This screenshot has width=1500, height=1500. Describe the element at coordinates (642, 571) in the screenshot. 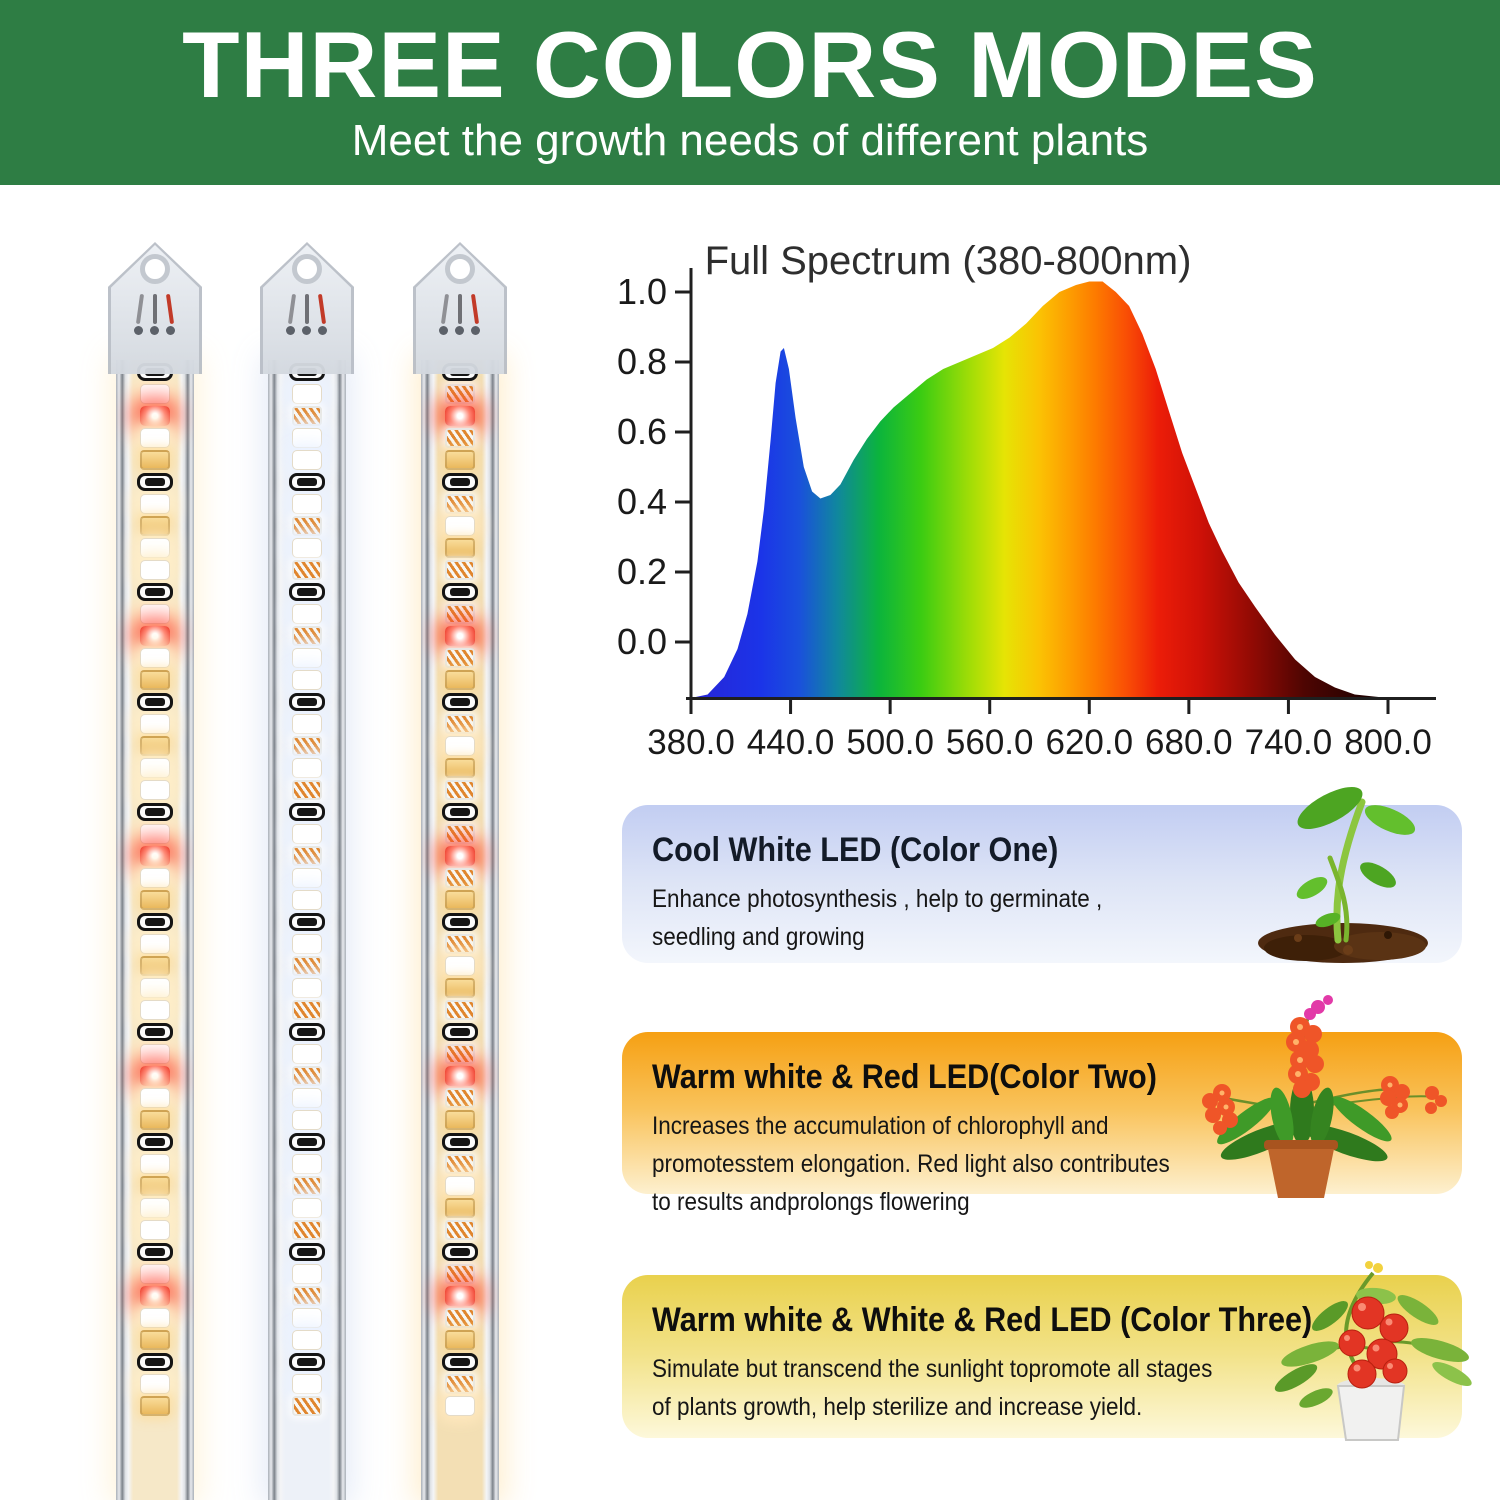

I see `y-tick-label: 0.2` at that location.